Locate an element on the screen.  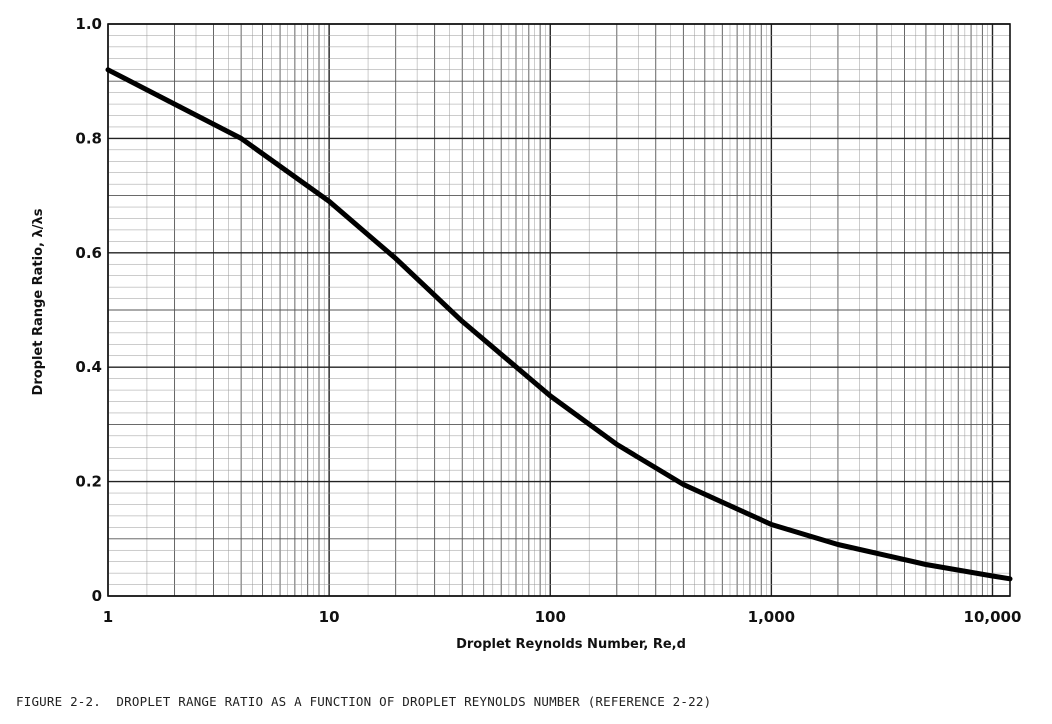
x-tick-label: 100 is located at coordinates (550, 617).